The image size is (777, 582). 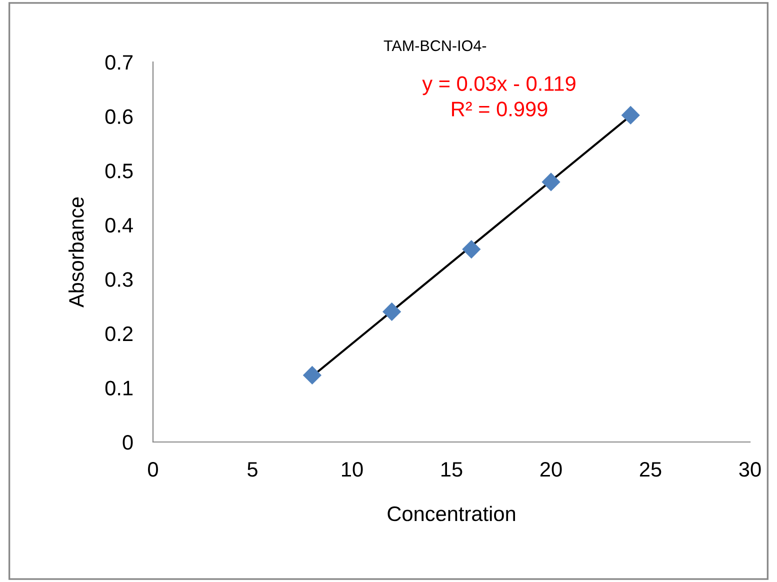 What do you see at coordinates (435, 46) in the screenshot?
I see `chart-title: TAM-BCN-IO4-` at bounding box center [435, 46].